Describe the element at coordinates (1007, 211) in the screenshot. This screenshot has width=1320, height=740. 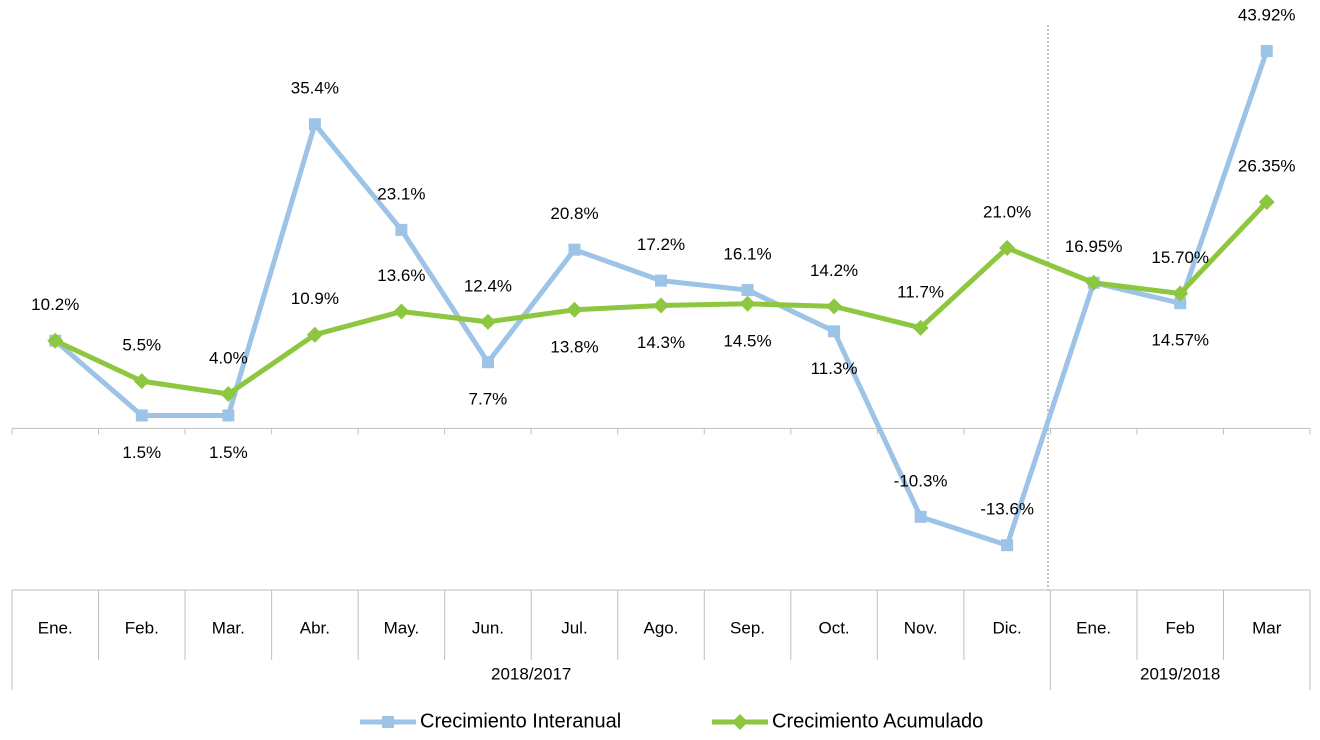
I see `data-label: 21.0%` at that location.